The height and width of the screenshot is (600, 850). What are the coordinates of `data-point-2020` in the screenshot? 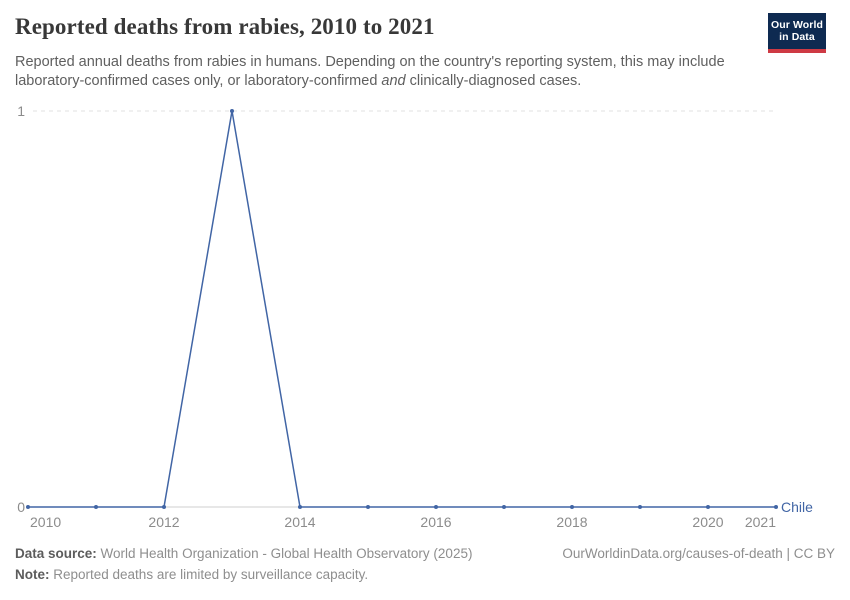 It's located at (708, 507).